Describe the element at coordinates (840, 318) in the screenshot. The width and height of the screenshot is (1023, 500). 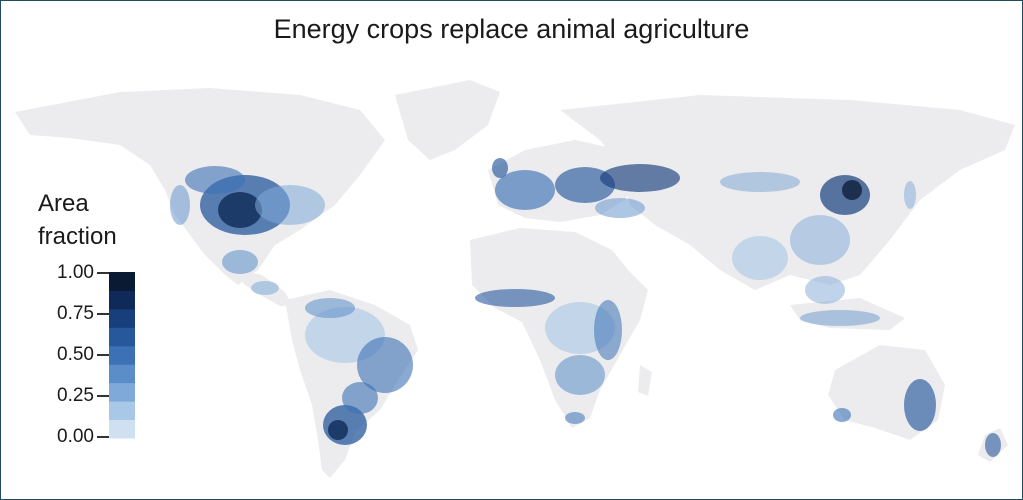
I see `indonesia-crops` at that location.